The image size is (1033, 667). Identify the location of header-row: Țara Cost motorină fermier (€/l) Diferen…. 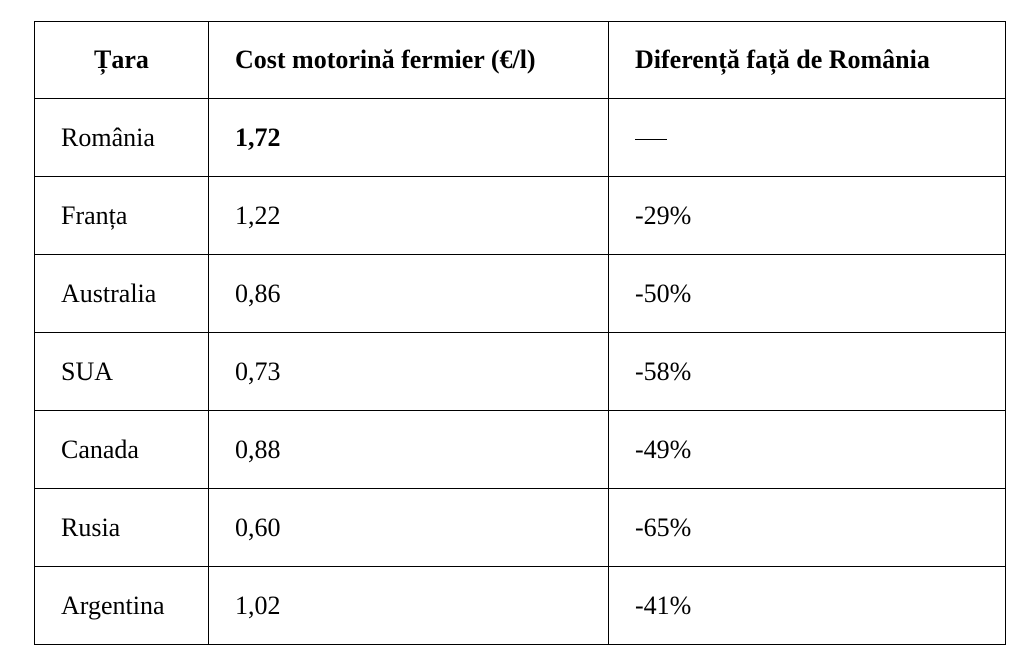
(520, 60).